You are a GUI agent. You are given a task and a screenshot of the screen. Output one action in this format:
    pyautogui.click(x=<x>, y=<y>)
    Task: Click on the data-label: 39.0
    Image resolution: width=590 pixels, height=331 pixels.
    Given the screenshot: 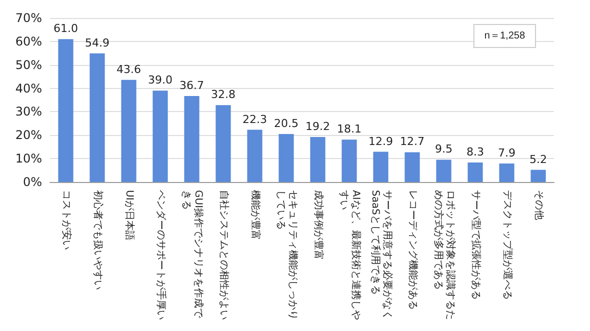 What is the action you would take?
    pyautogui.click(x=160, y=80)
    